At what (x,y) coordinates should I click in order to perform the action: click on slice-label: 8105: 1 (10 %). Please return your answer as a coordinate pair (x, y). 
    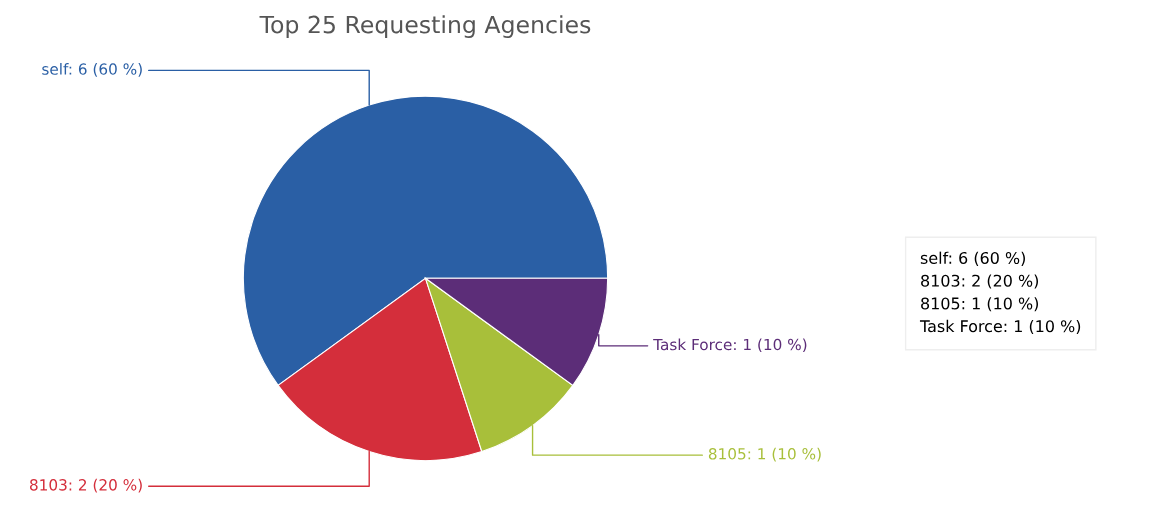
    Looking at the image, I should click on (764, 454).